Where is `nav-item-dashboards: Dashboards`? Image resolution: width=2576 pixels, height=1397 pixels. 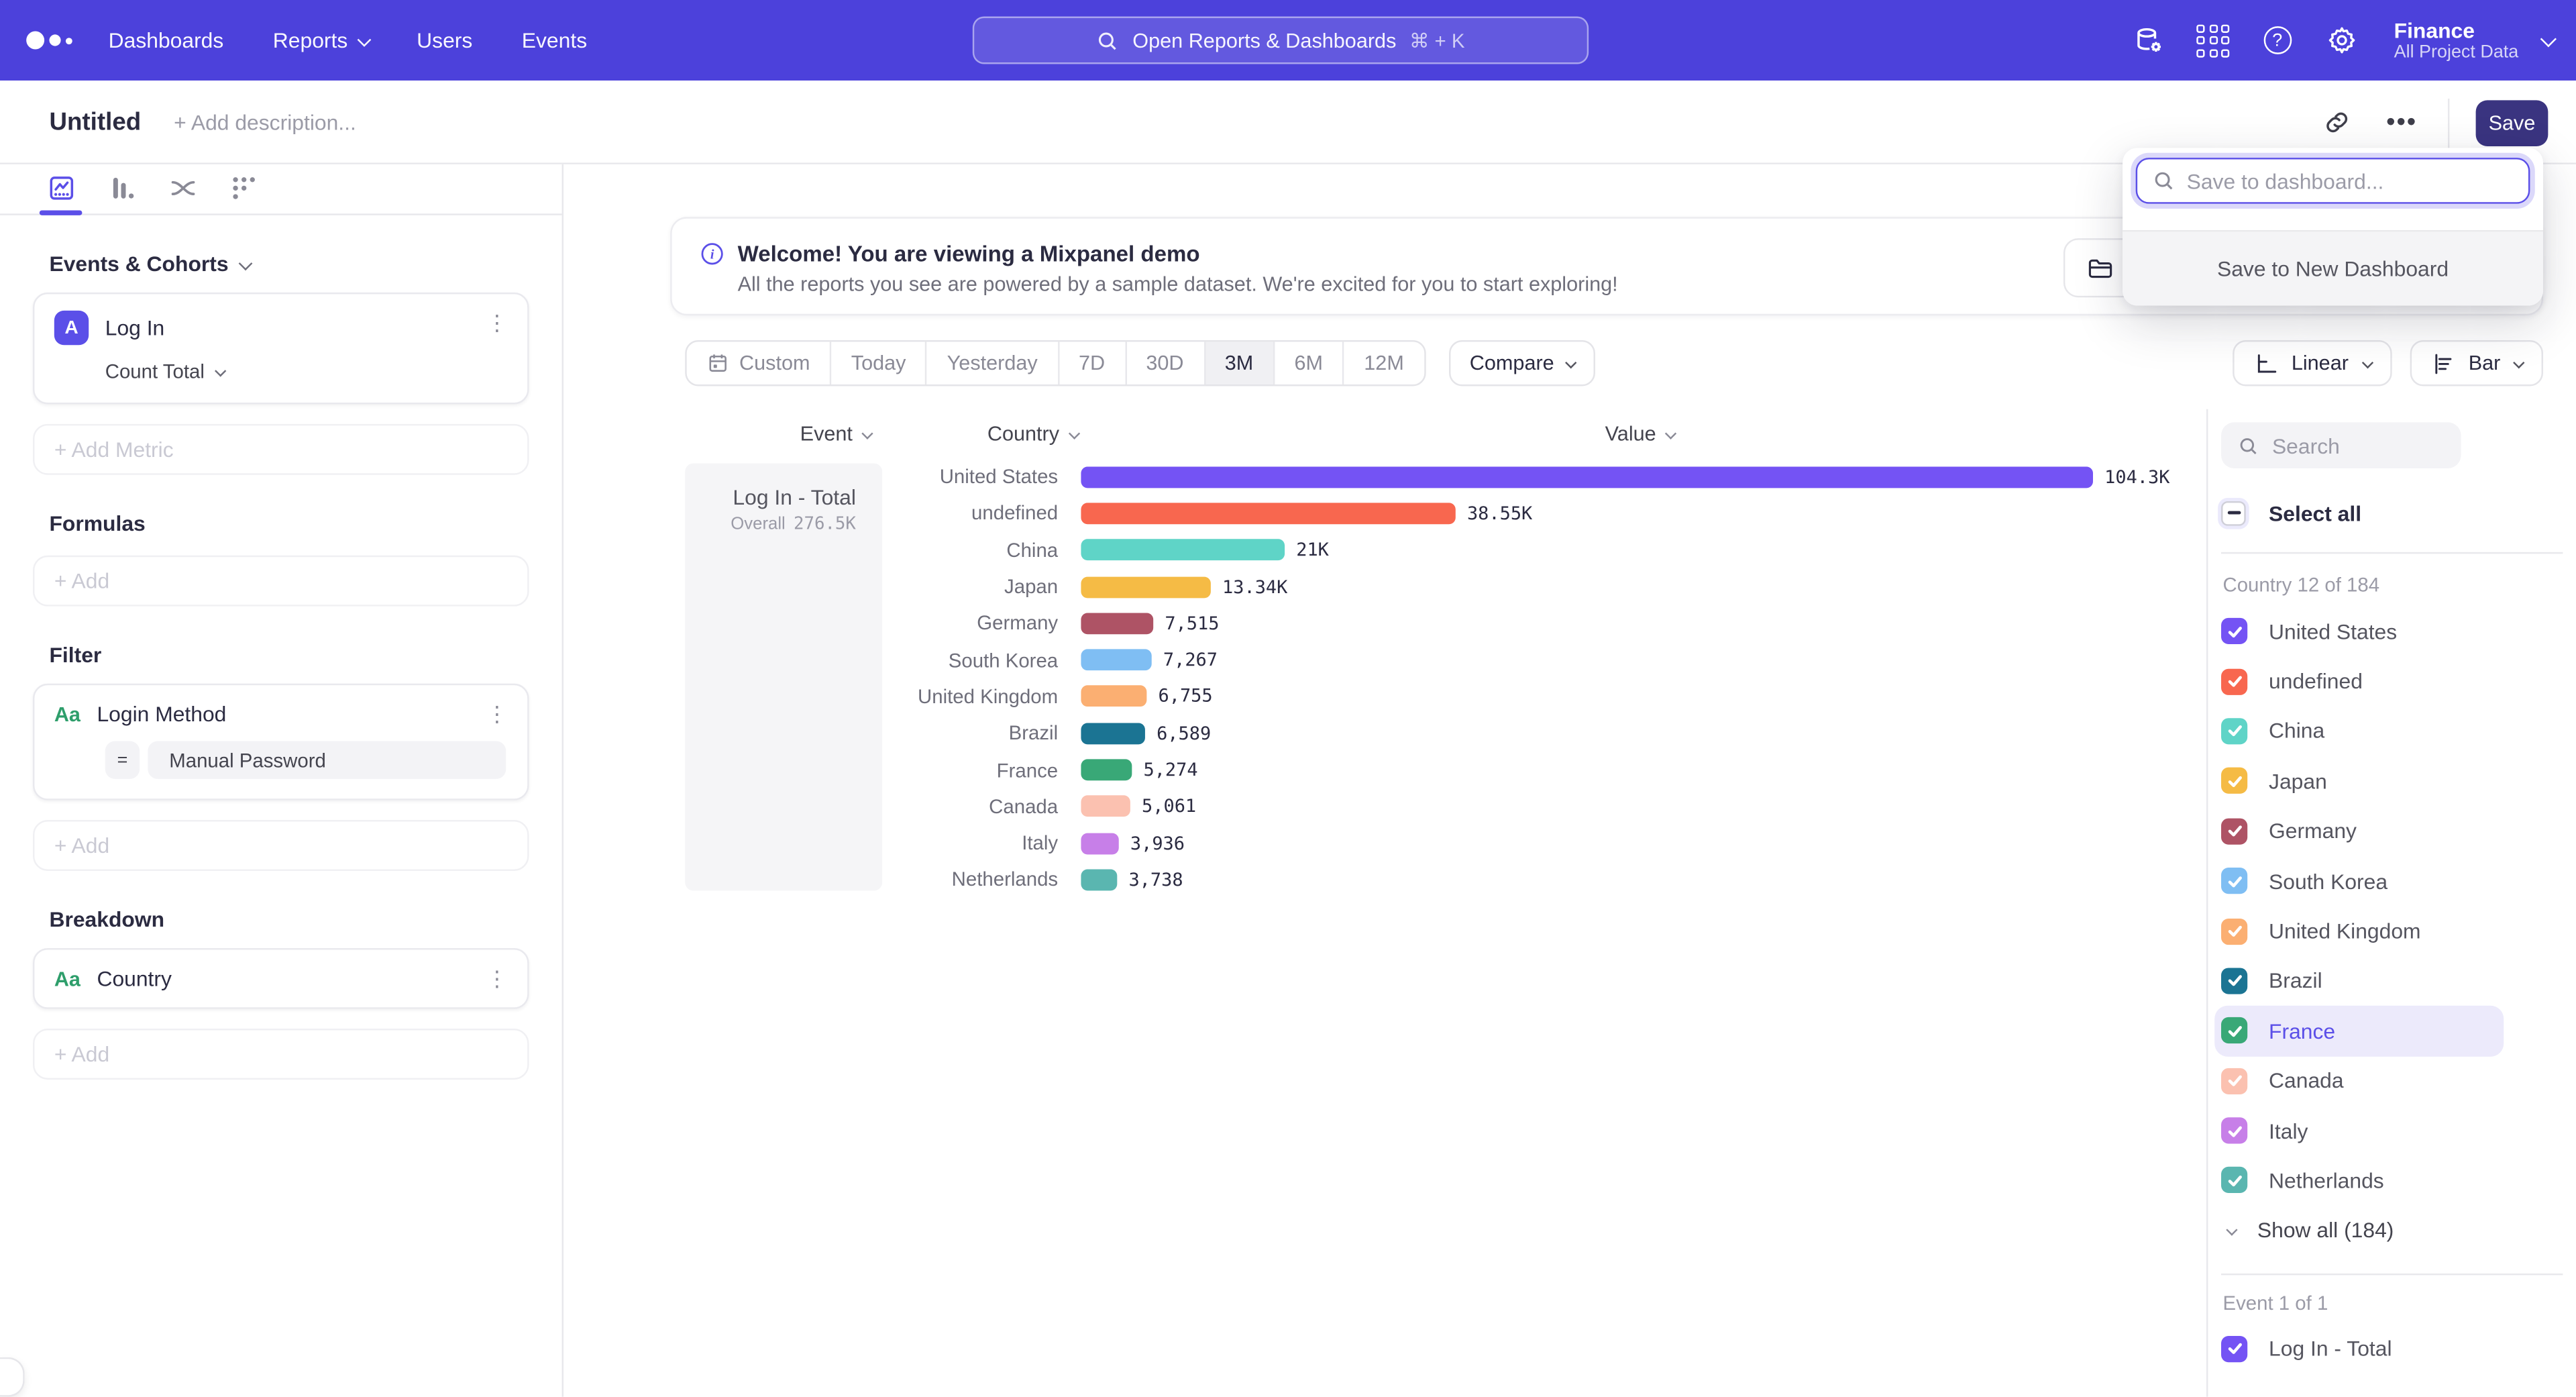
nav-item-dashboards: Dashboards is located at coordinates (166, 41).